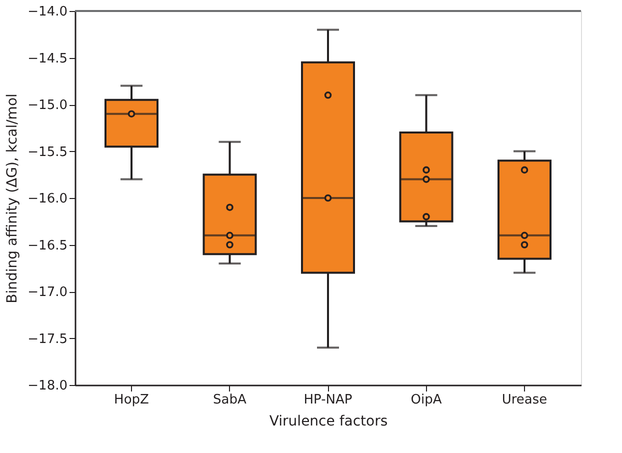  What do you see at coordinates (48, 246) in the screenshot?
I see `y-tick-label: −16.5` at bounding box center [48, 246].